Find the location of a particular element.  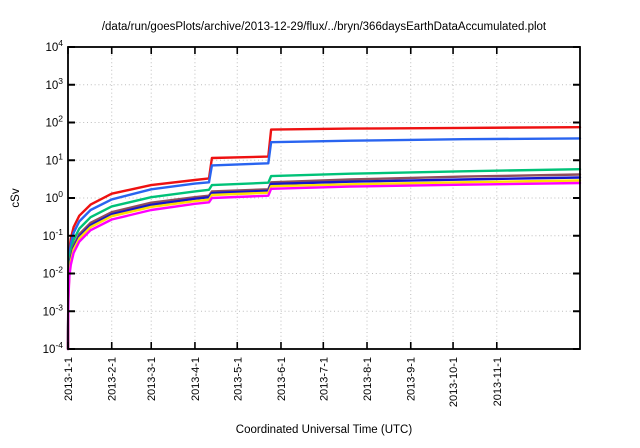

x-tick-label: 2013-4-1 is located at coordinates (196, 379).